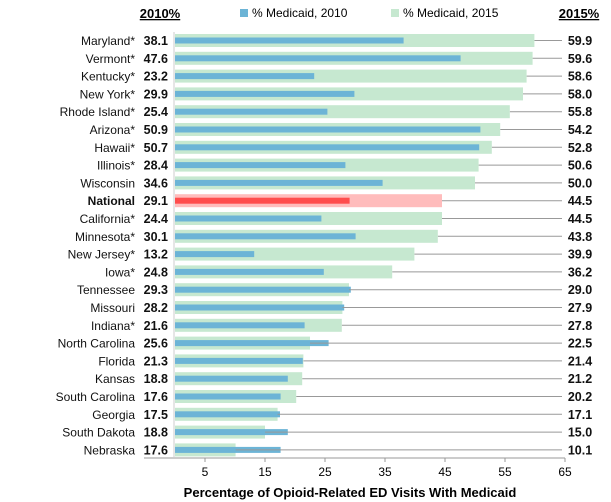  Describe the element at coordinates (580, 166) in the screenshot. I see `value-label-2015: 50.6` at that location.